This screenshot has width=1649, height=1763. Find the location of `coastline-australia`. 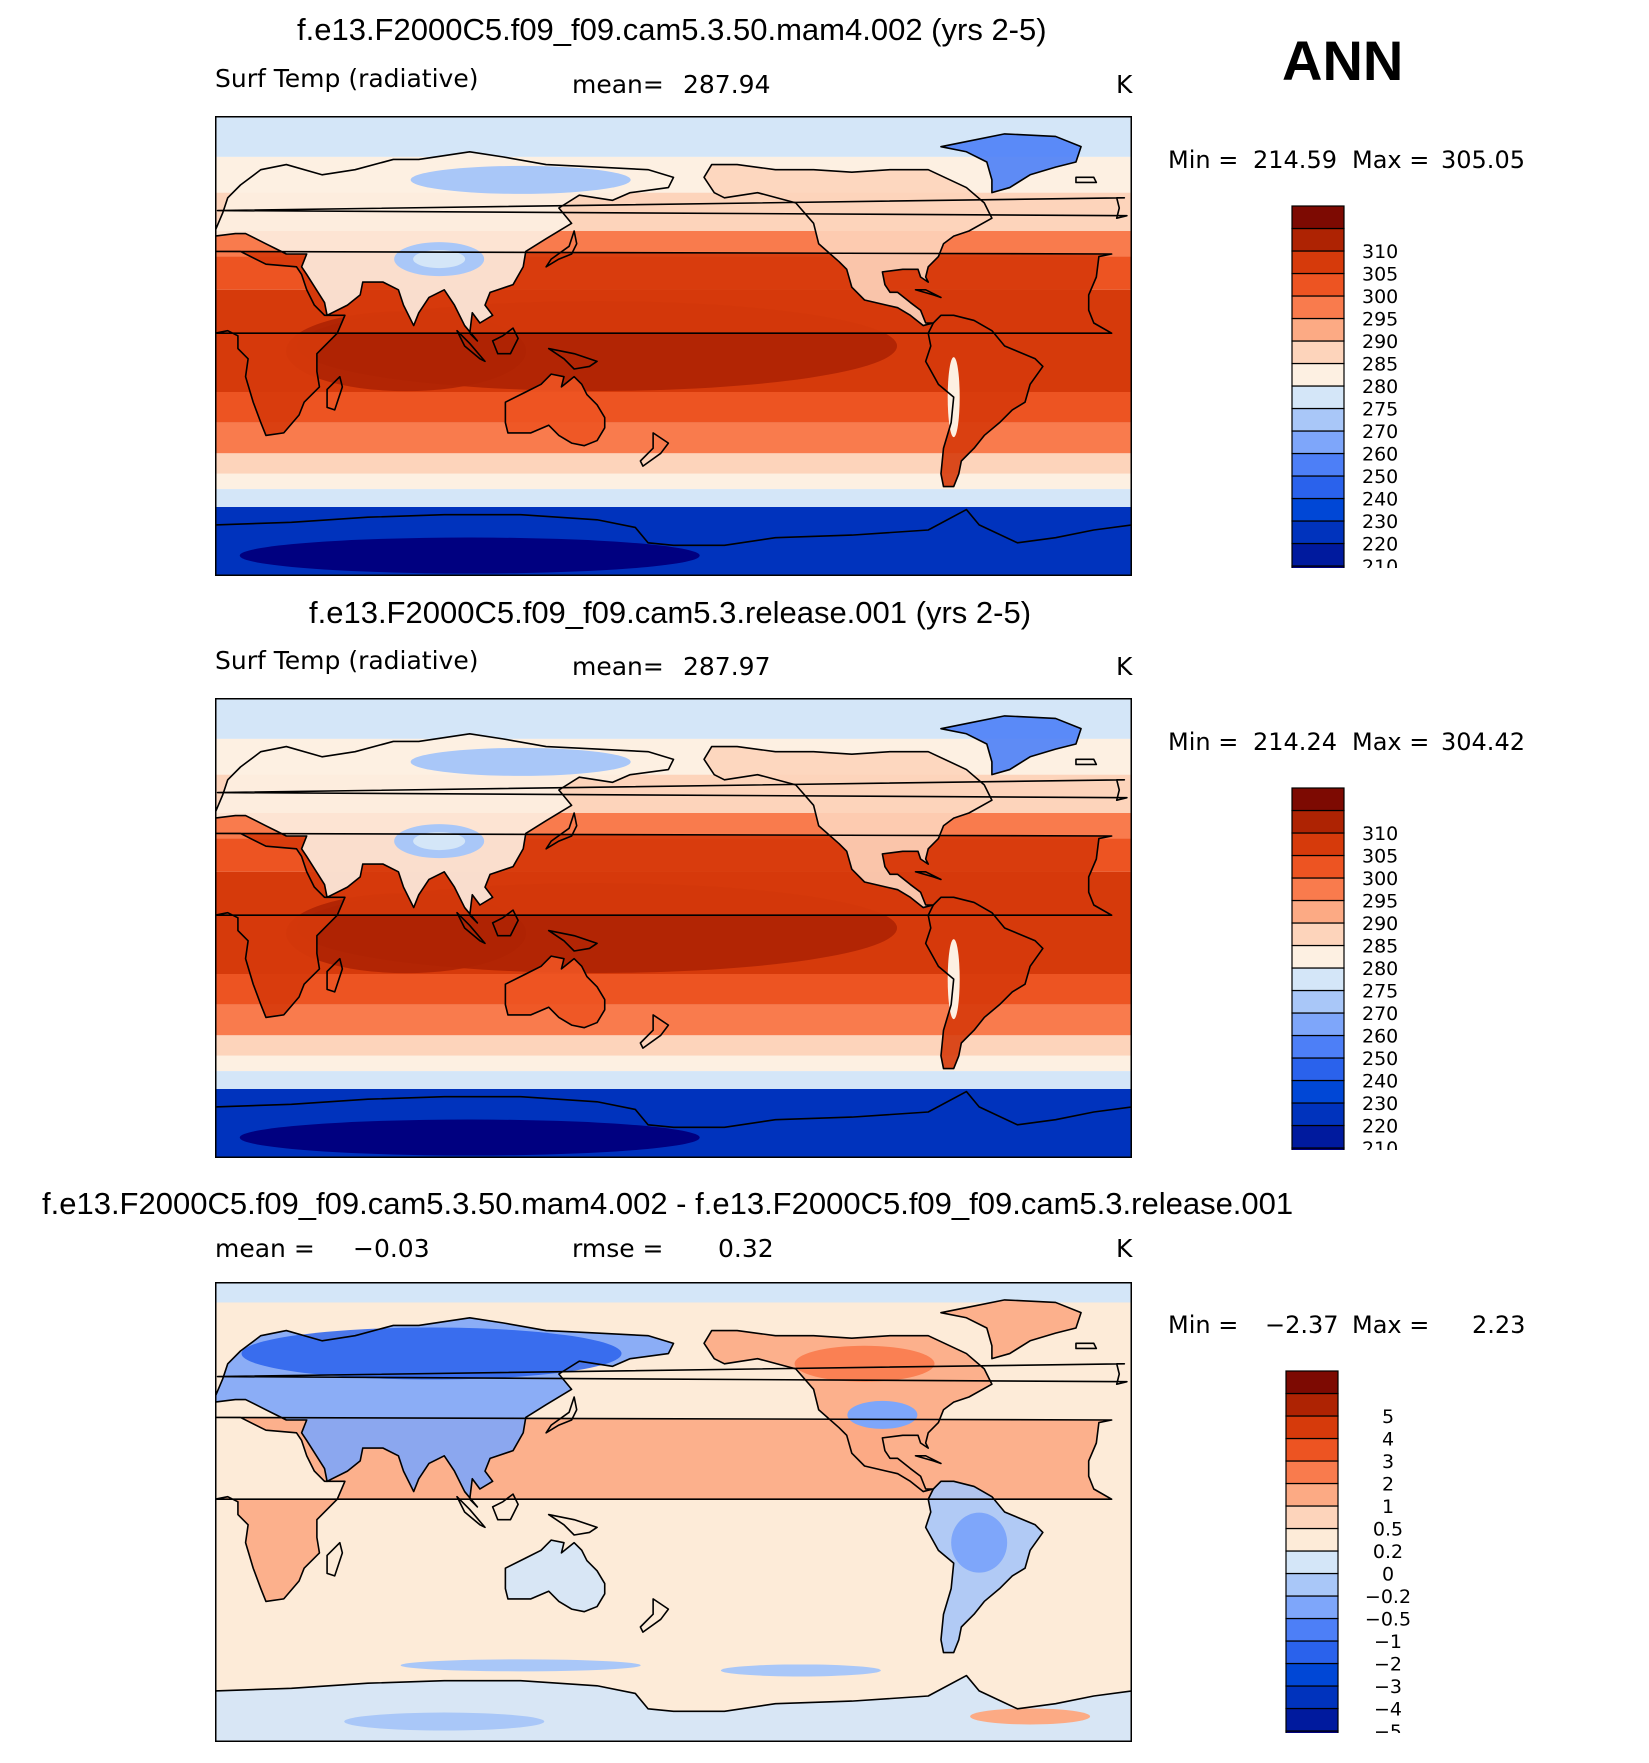

coastline-australia is located at coordinates (555, 1576).